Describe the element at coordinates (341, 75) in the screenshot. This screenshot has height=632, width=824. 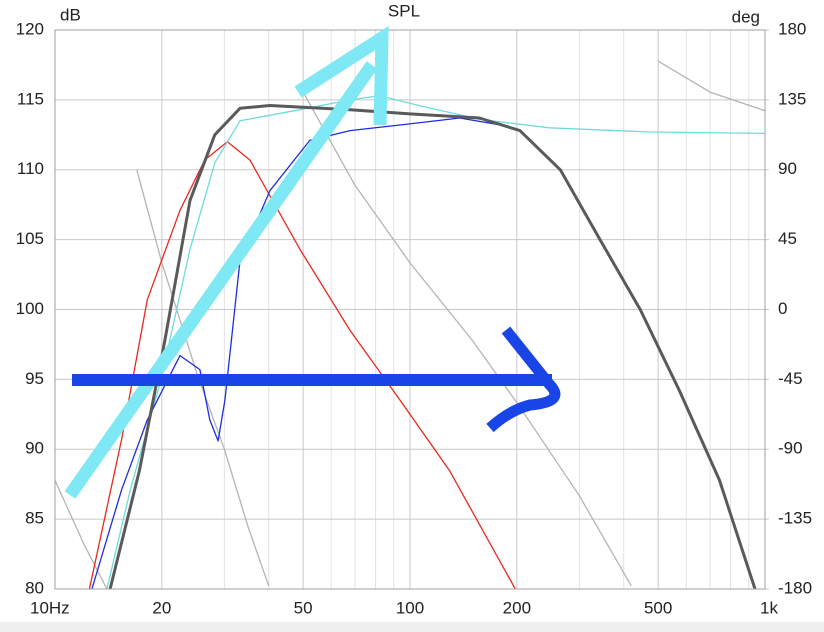
I see `cyan-arrow-head` at that location.